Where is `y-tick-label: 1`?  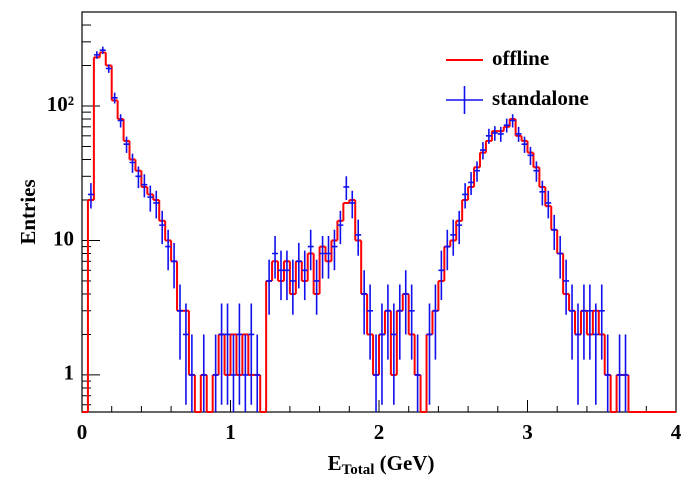 y-tick-label: 1 is located at coordinates (69, 373).